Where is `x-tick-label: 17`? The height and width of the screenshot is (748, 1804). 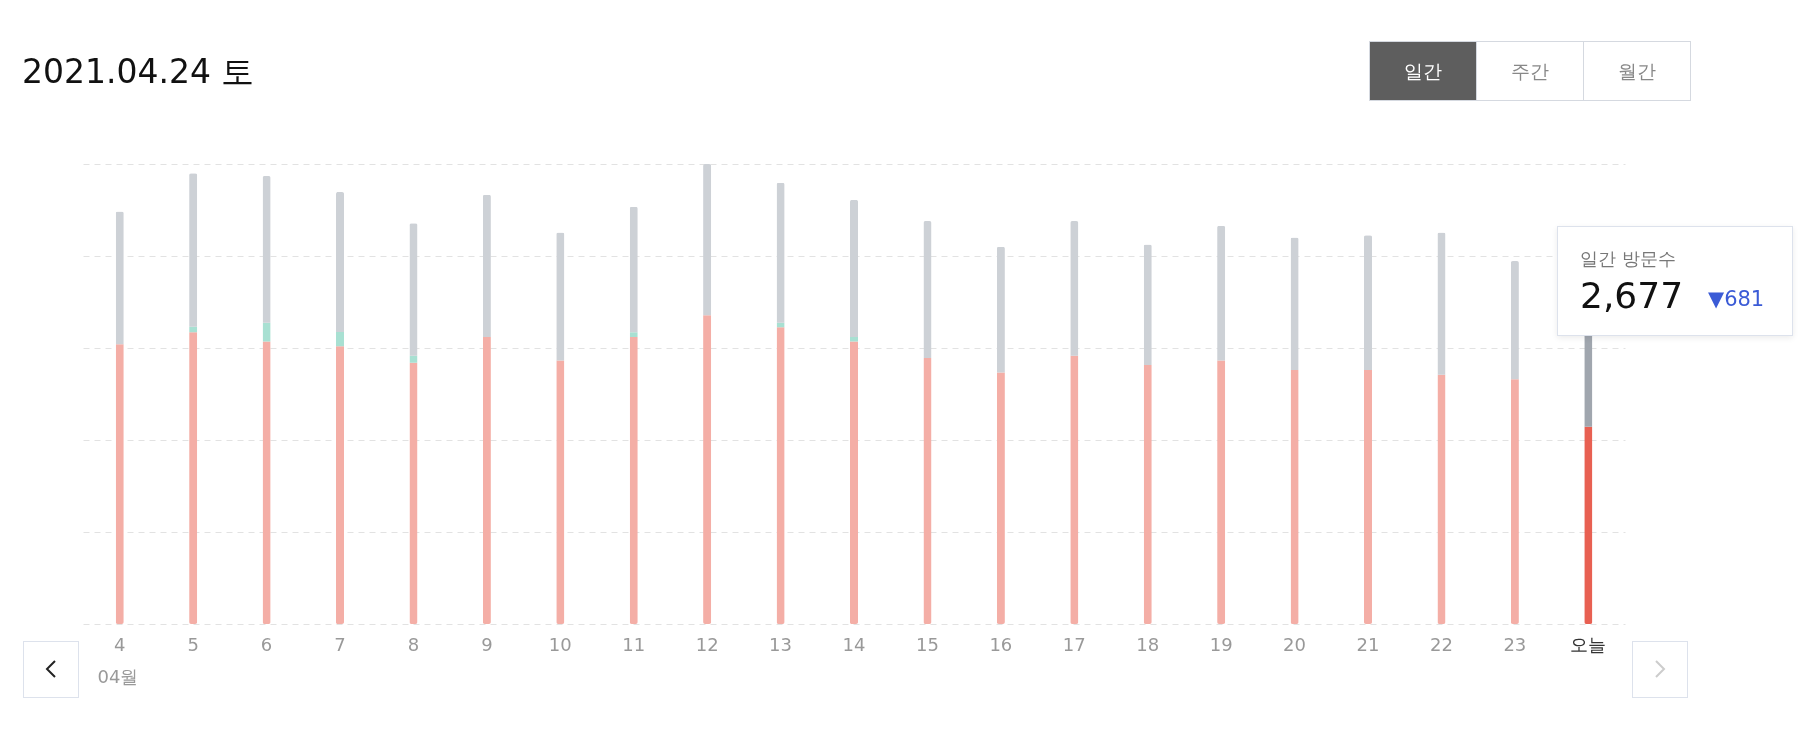
x-tick-label: 17 is located at coordinates (1074, 644).